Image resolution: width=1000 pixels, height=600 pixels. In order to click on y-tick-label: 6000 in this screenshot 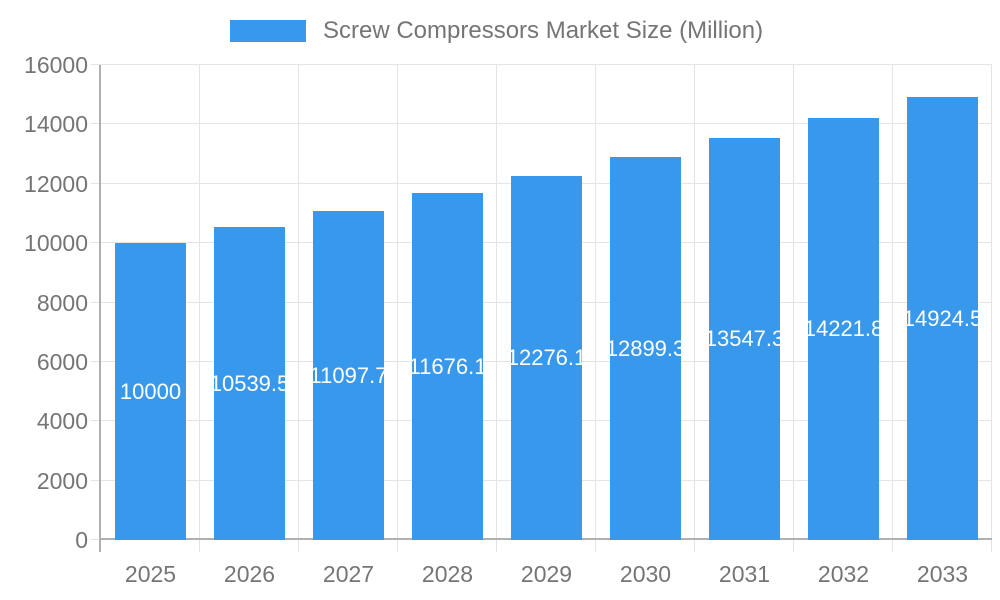, I will do `click(62, 362)`.